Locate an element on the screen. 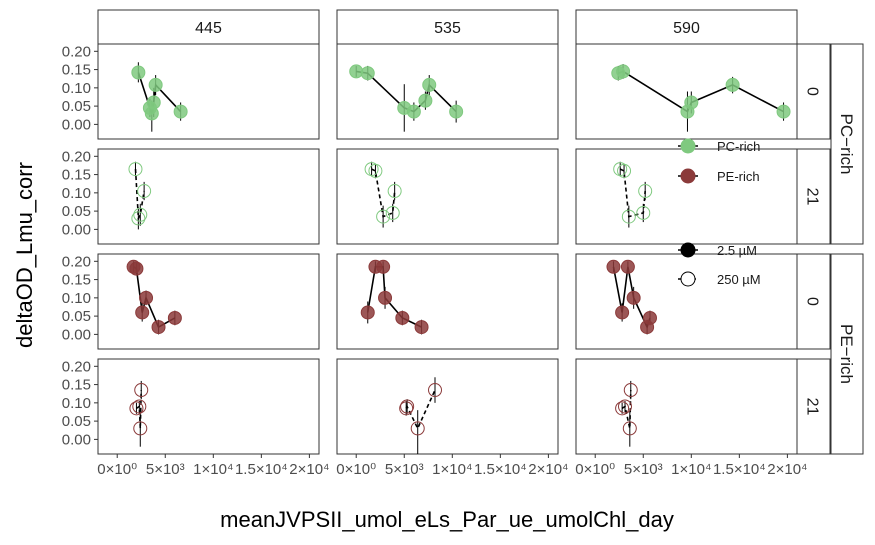 This screenshot has height=545, width=875. column-strip-label: 590 is located at coordinates (686, 28).